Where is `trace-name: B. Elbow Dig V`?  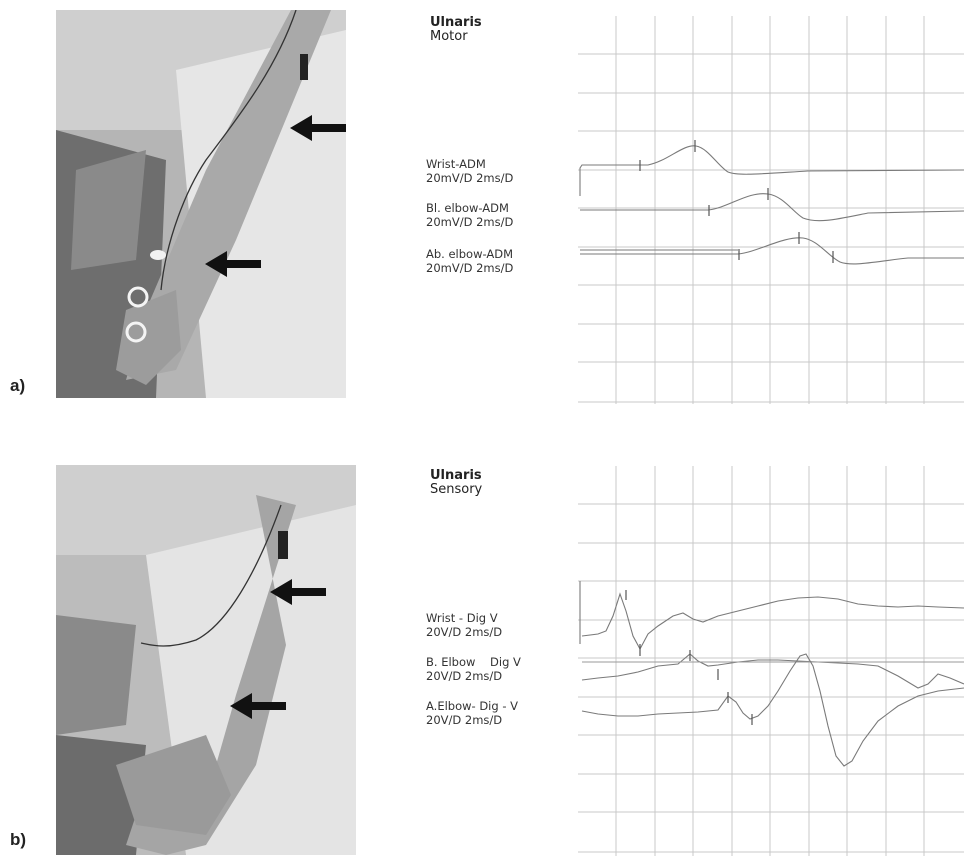
trace-name: B. Elbow Dig V is located at coordinates (473, 662).